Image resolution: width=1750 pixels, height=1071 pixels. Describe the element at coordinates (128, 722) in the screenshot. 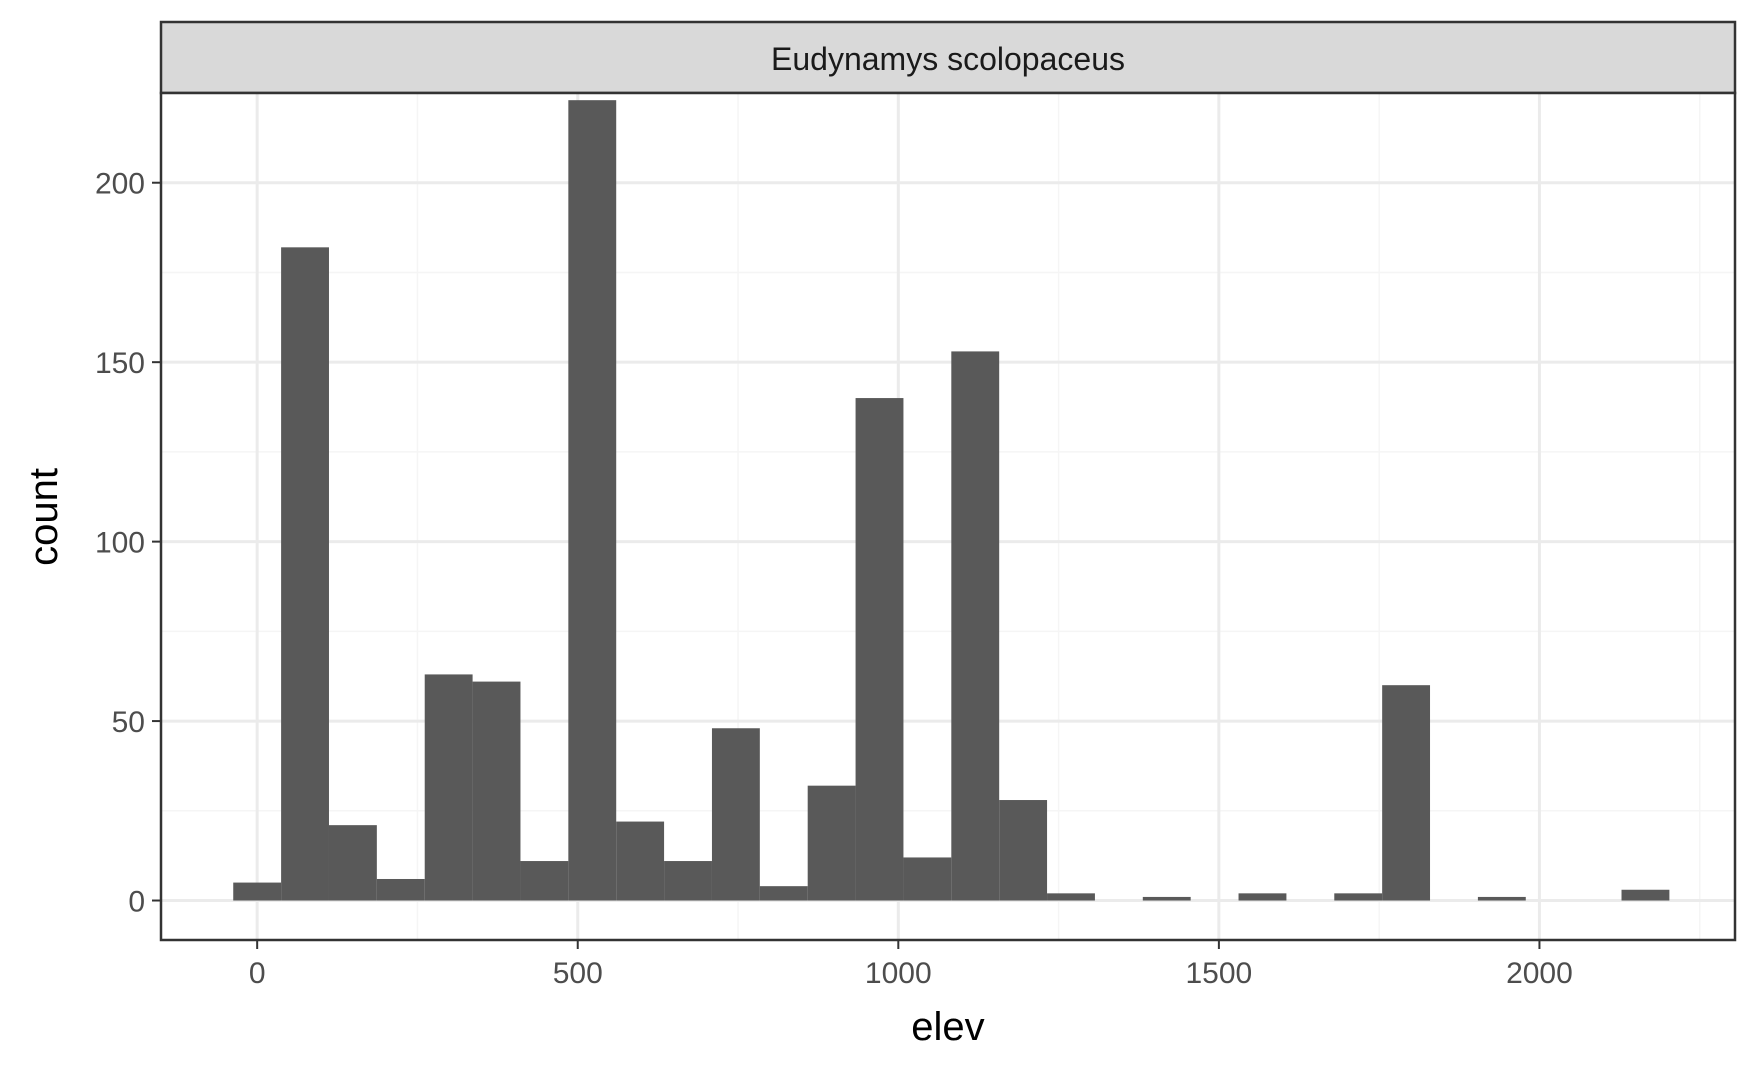

I see `y-tick-label: 50` at that location.